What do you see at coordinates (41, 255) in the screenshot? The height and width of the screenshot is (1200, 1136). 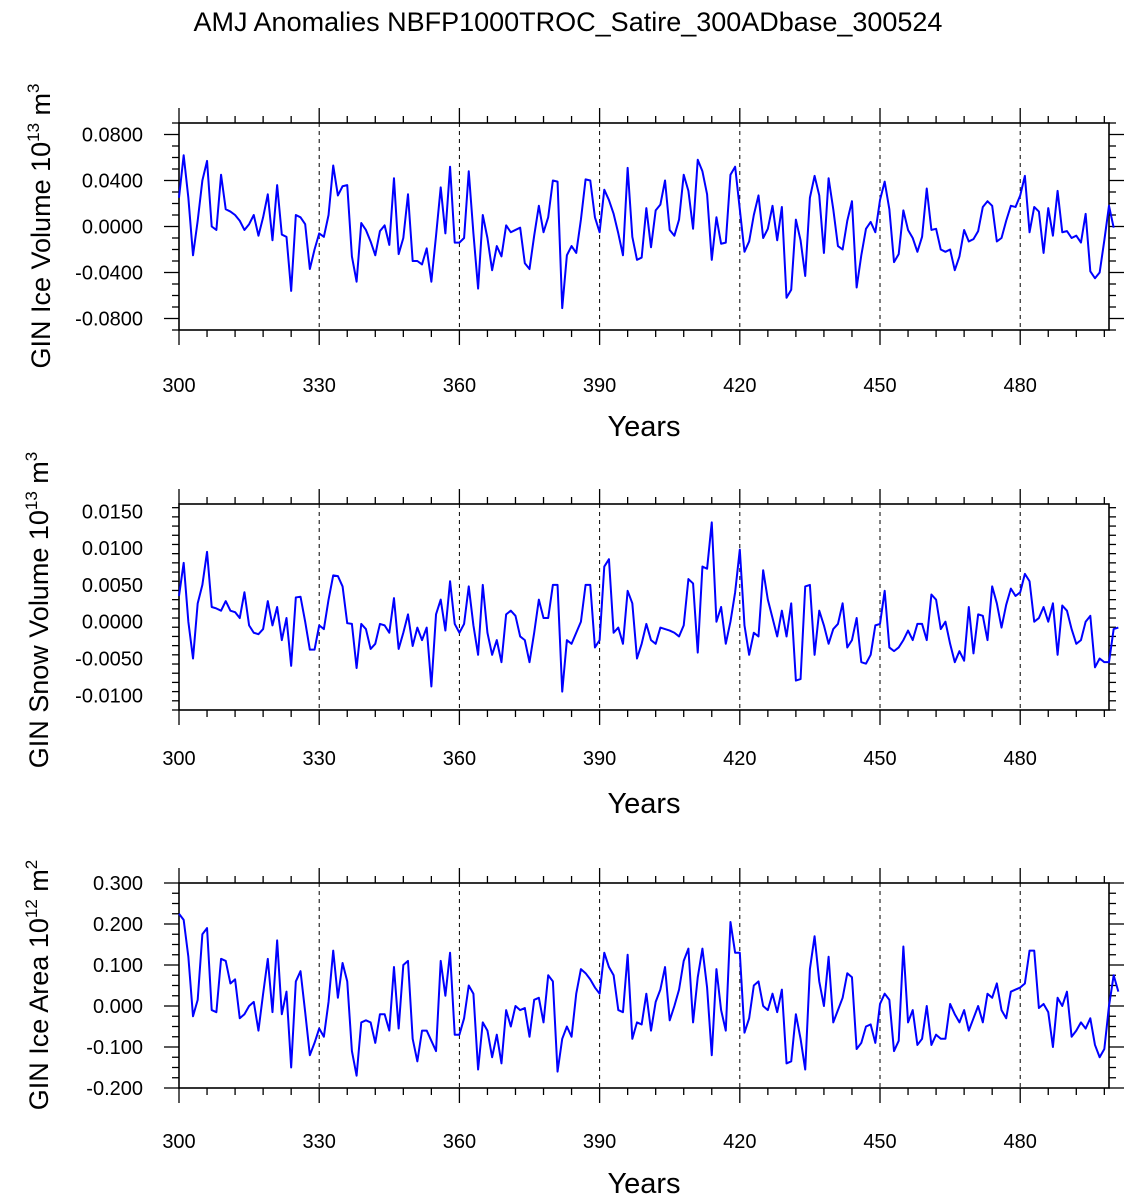 I see `y-axis-title-part: GIN Ice Volume 10` at bounding box center [41, 255].